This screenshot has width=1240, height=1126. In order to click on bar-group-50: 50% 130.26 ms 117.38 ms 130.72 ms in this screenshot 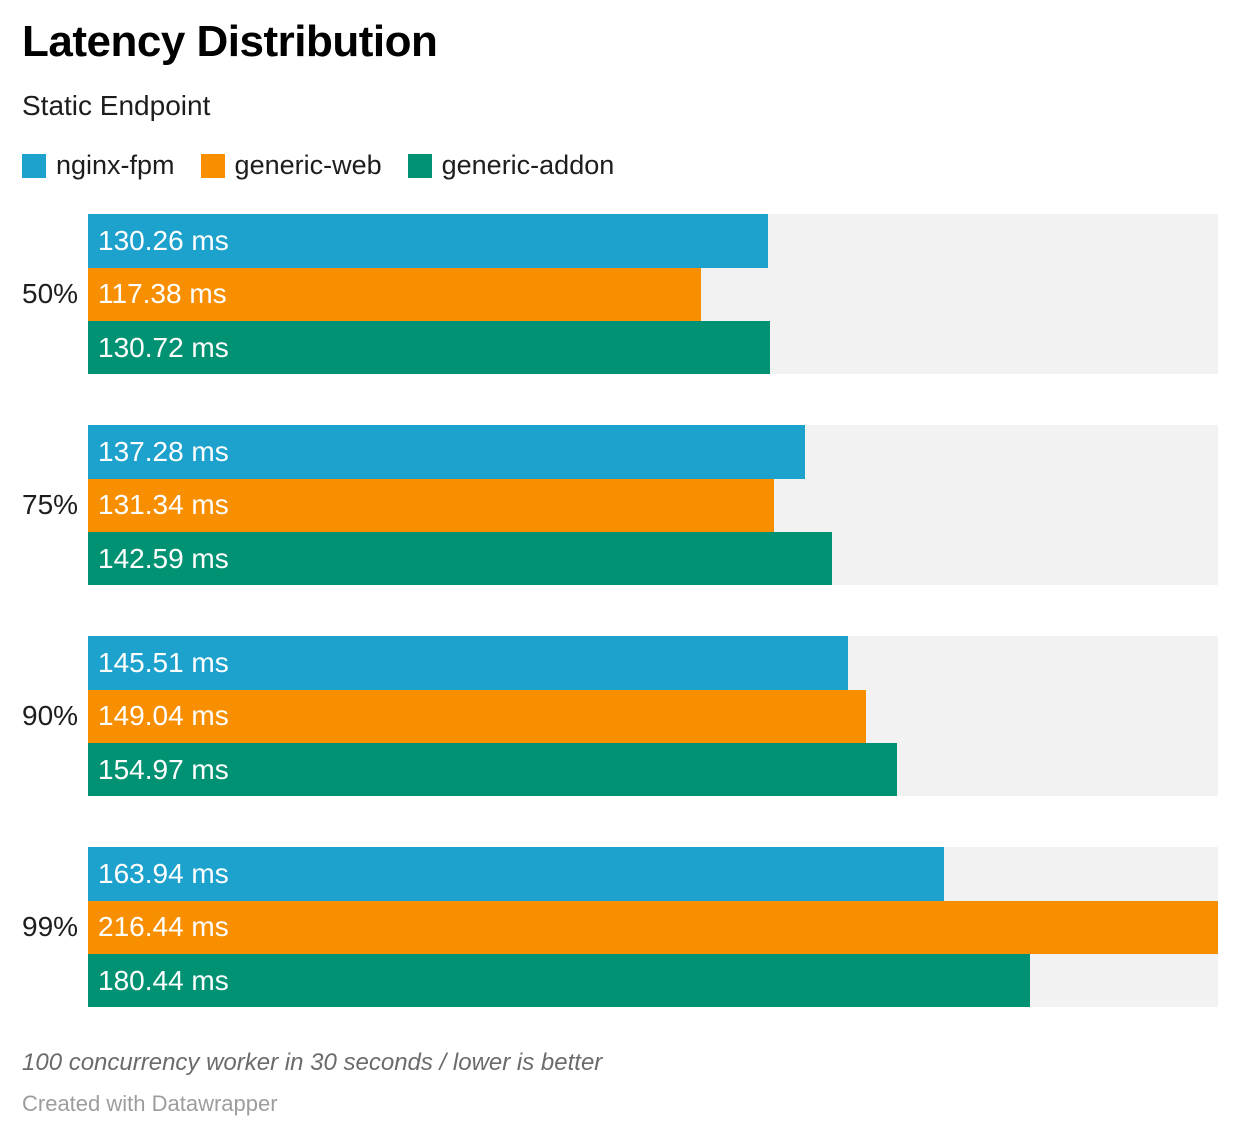, I will do `click(620, 294)`.